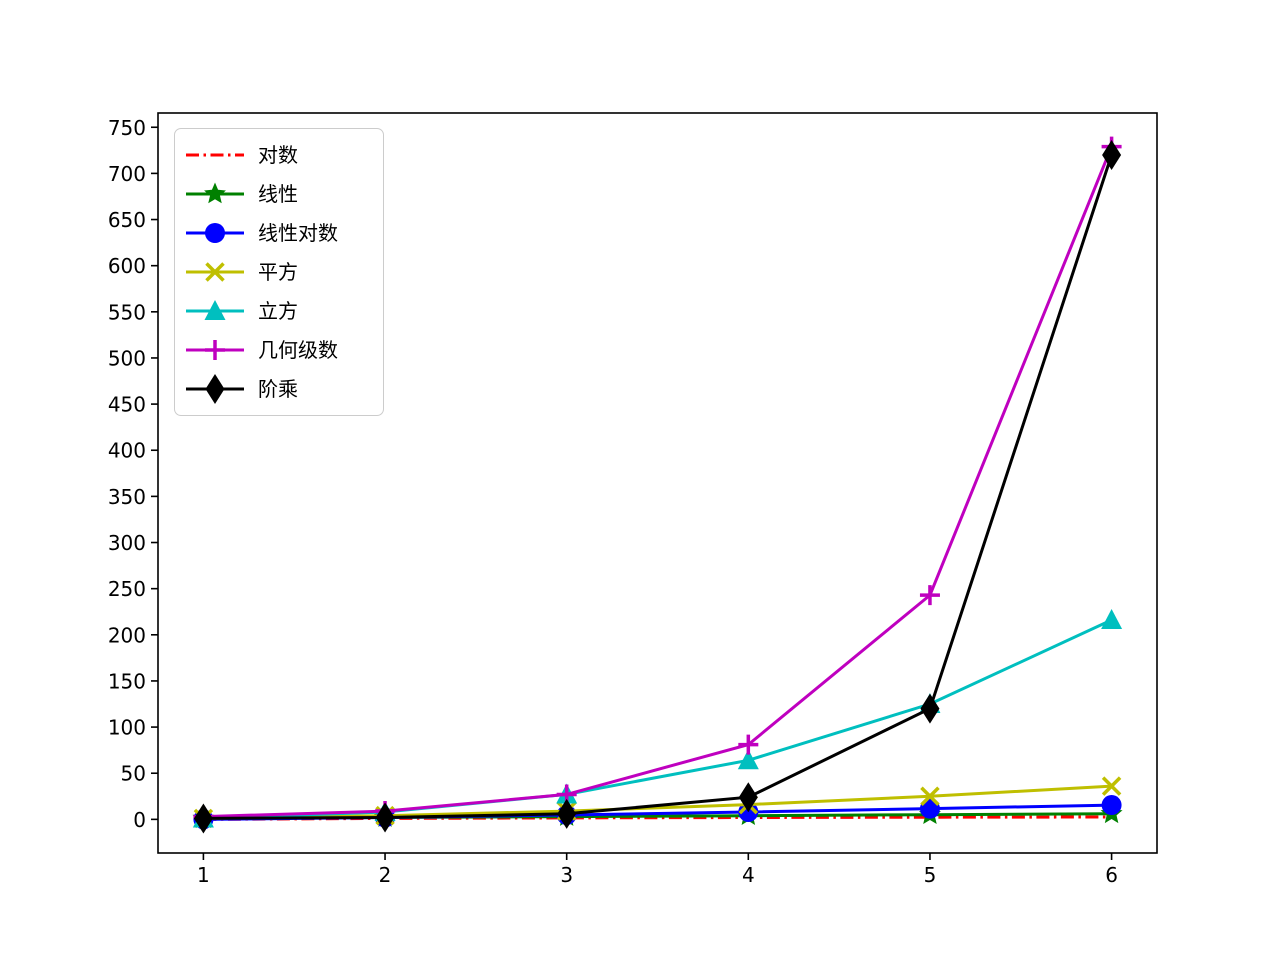  Describe the element at coordinates (127, 220) in the screenshot. I see `y-tick-label: 650` at that location.